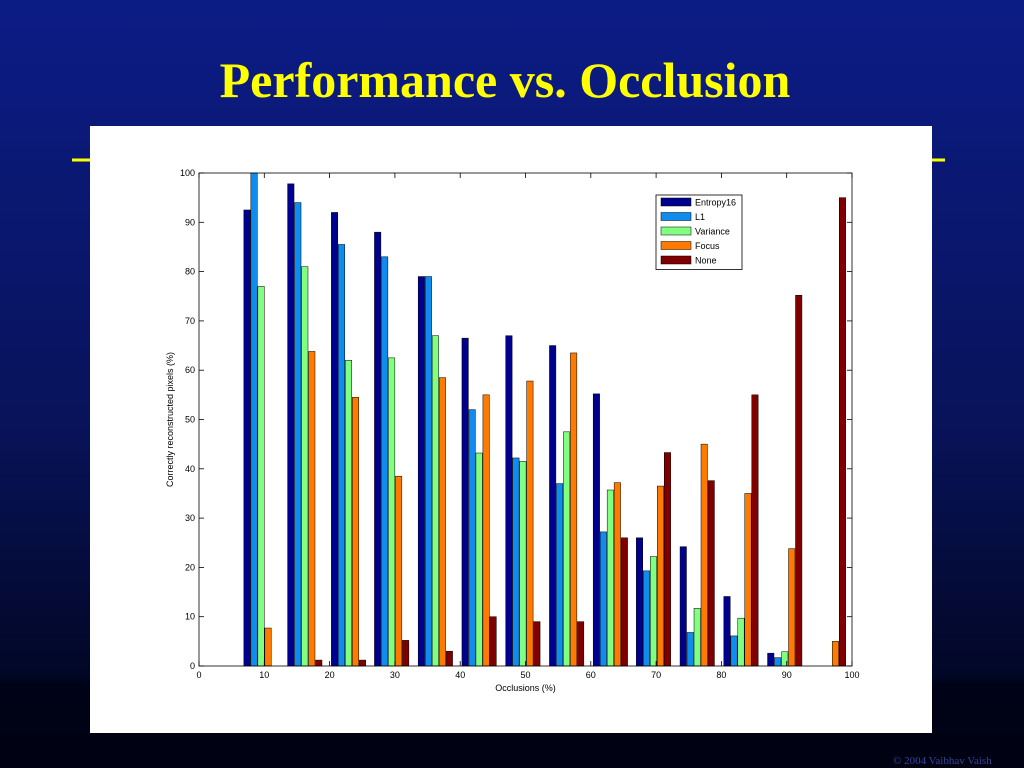 Image resolution: width=1024 pixels, height=768 pixels. I want to click on x-tick-label: 60, so click(591, 675).